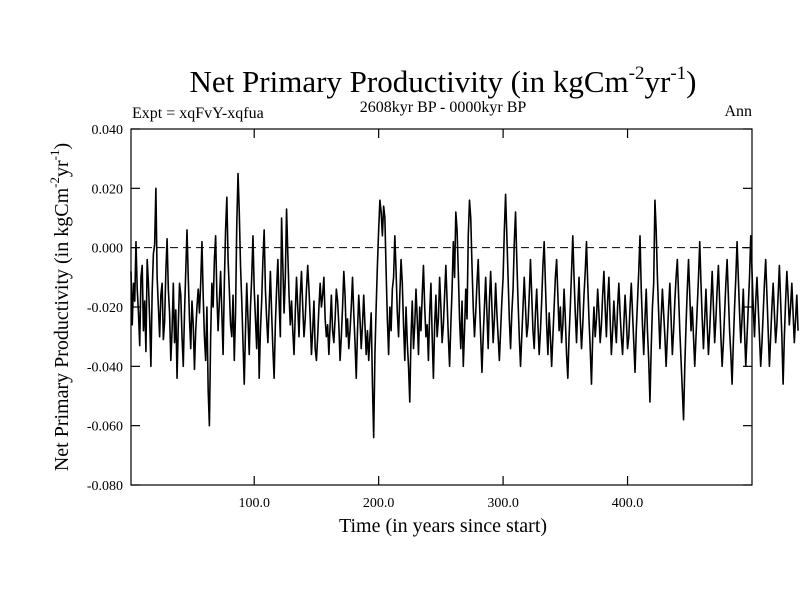  What do you see at coordinates (443, 526) in the screenshot?
I see `x-axis-label: Time (in years since start)` at bounding box center [443, 526].